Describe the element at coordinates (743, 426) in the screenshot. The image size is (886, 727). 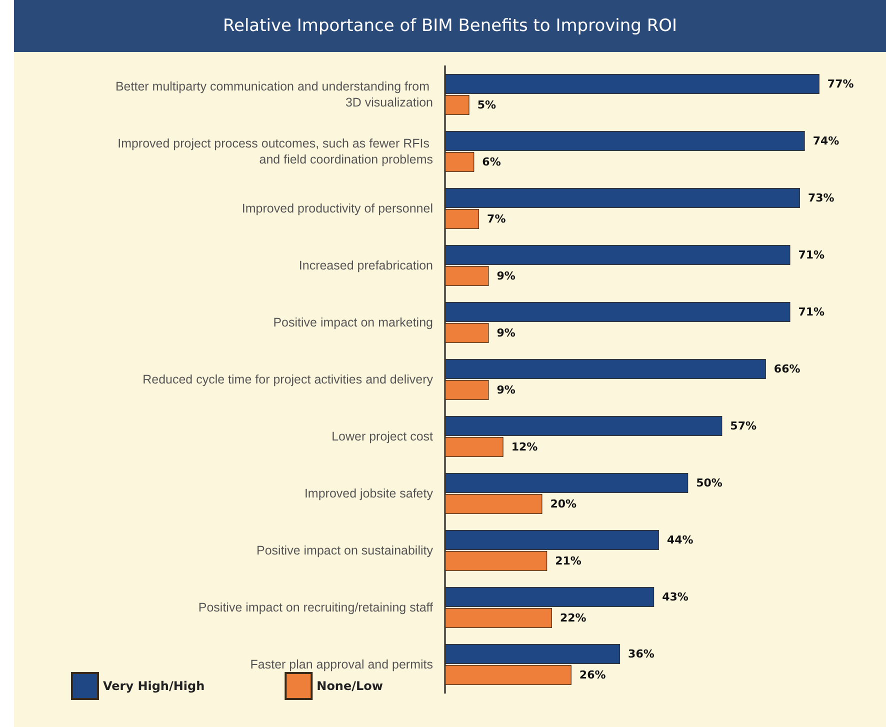
I see `data-label: 57%` at that location.